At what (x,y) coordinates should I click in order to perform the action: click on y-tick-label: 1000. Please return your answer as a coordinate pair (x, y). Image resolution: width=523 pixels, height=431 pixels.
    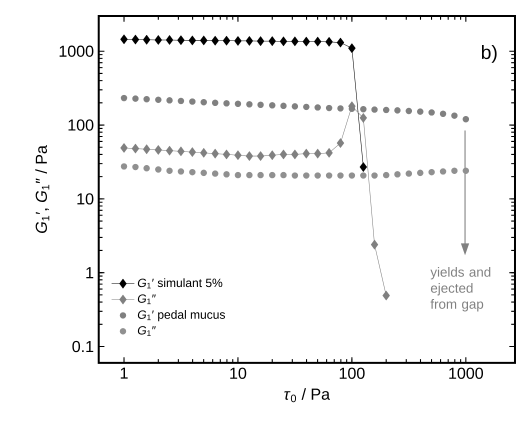
    Looking at the image, I should click on (77, 51).